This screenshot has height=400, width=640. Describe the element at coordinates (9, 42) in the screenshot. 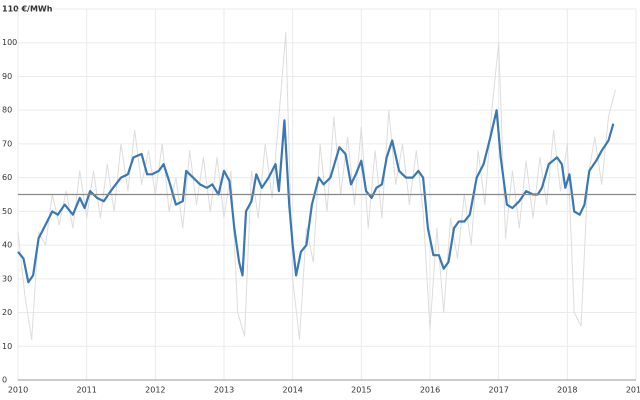

I see `y-tick-label: 100` at that location.